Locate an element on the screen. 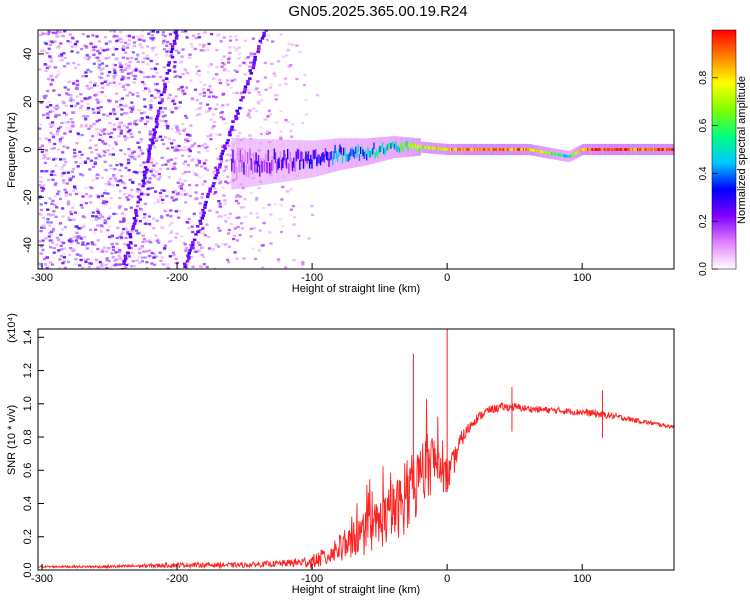 Image resolution: width=750 pixels, height=600 pixels. colorbar-gradient is located at coordinates (724, 149).